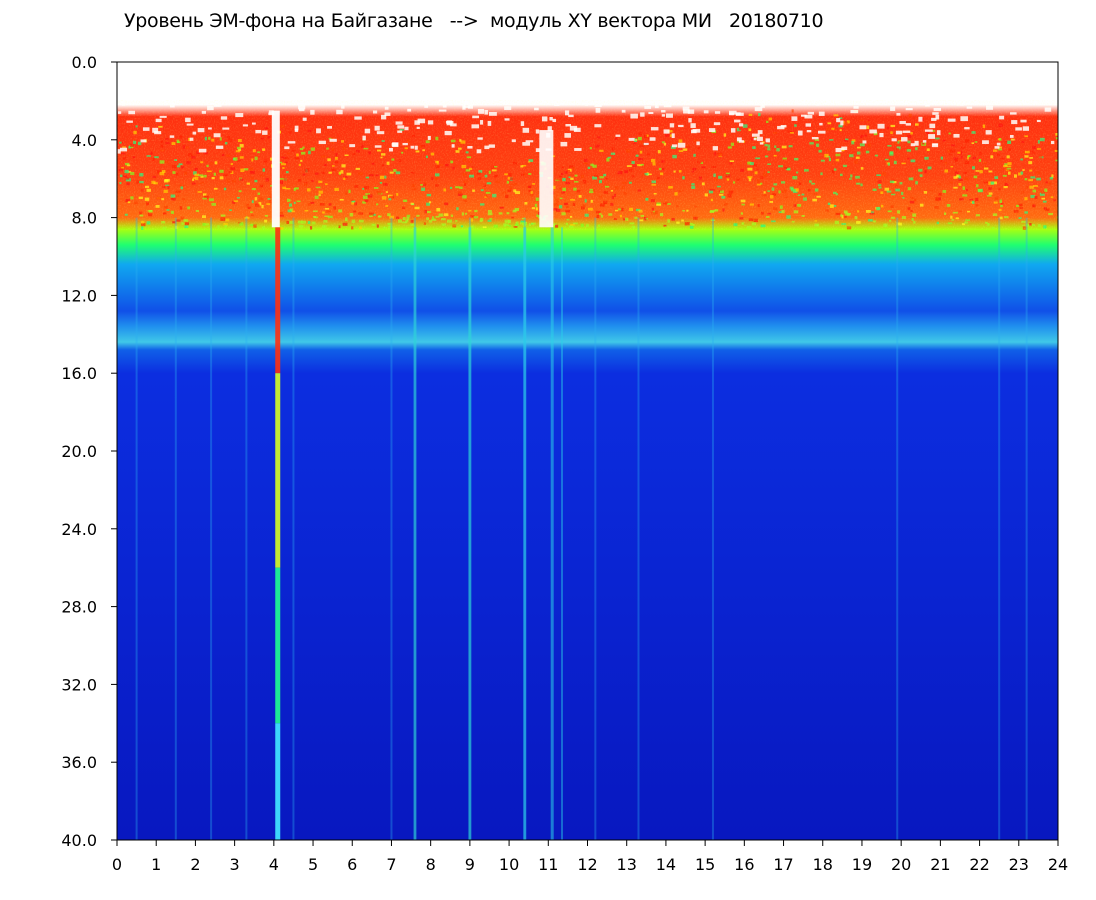 The height and width of the screenshot is (900, 1096). I want to click on x-tick-label: 1, so click(156, 864).